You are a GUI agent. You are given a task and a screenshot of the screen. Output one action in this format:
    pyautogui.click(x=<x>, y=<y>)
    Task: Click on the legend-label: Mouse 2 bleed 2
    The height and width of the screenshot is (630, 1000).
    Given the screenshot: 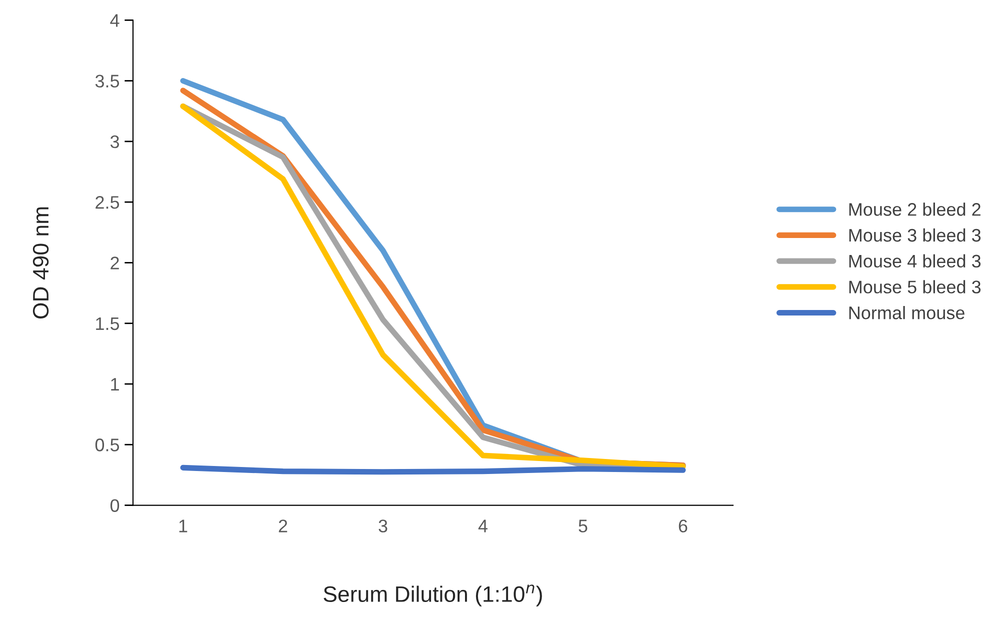 What is the action you would take?
    pyautogui.click(x=914, y=209)
    